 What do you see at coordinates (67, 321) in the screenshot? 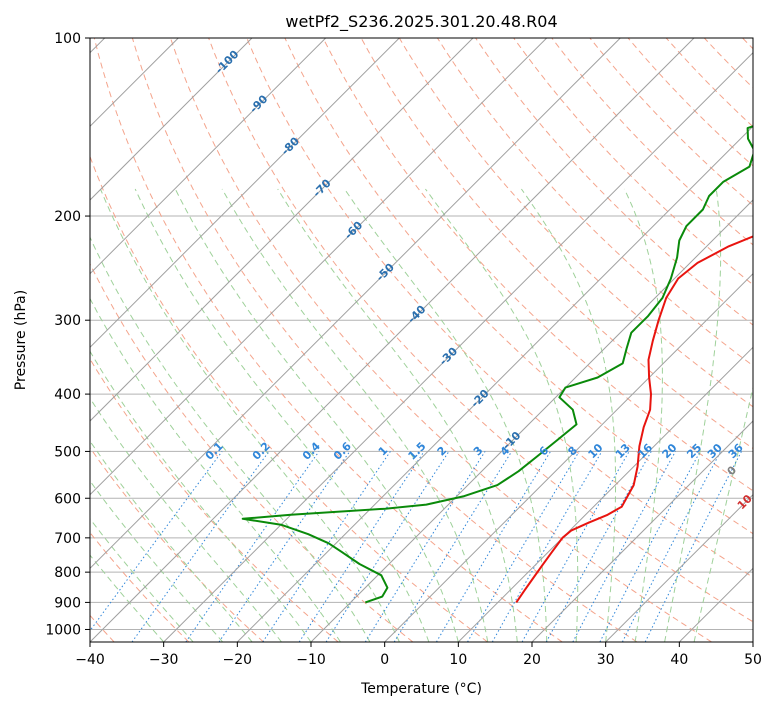
I see `y-tick-label: 300` at bounding box center [67, 321].